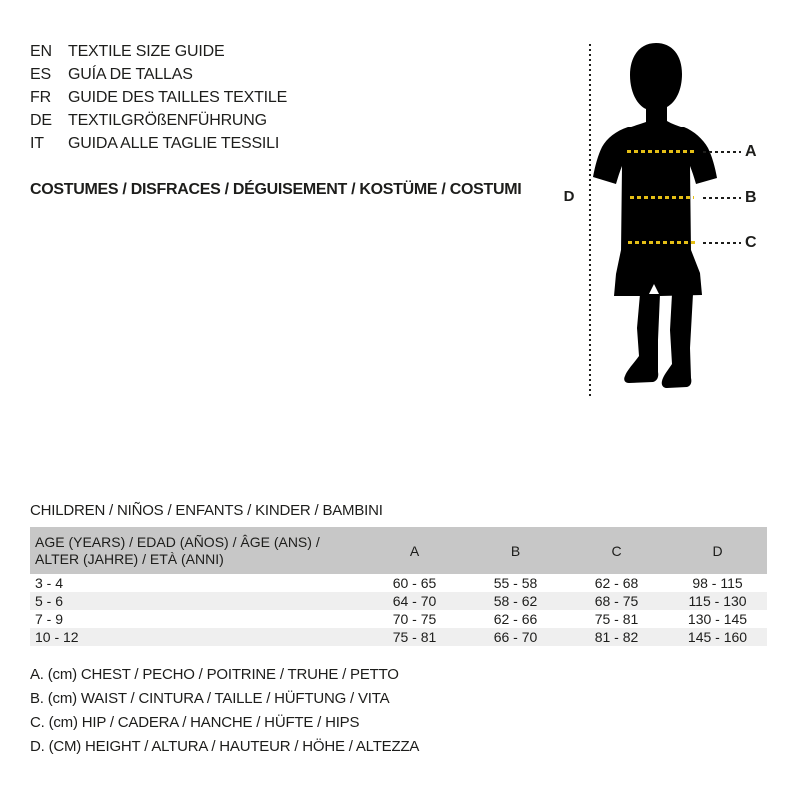 Image resolution: width=800 pixels, height=800 pixels. I want to click on column-header-b: B, so click(515, 550).